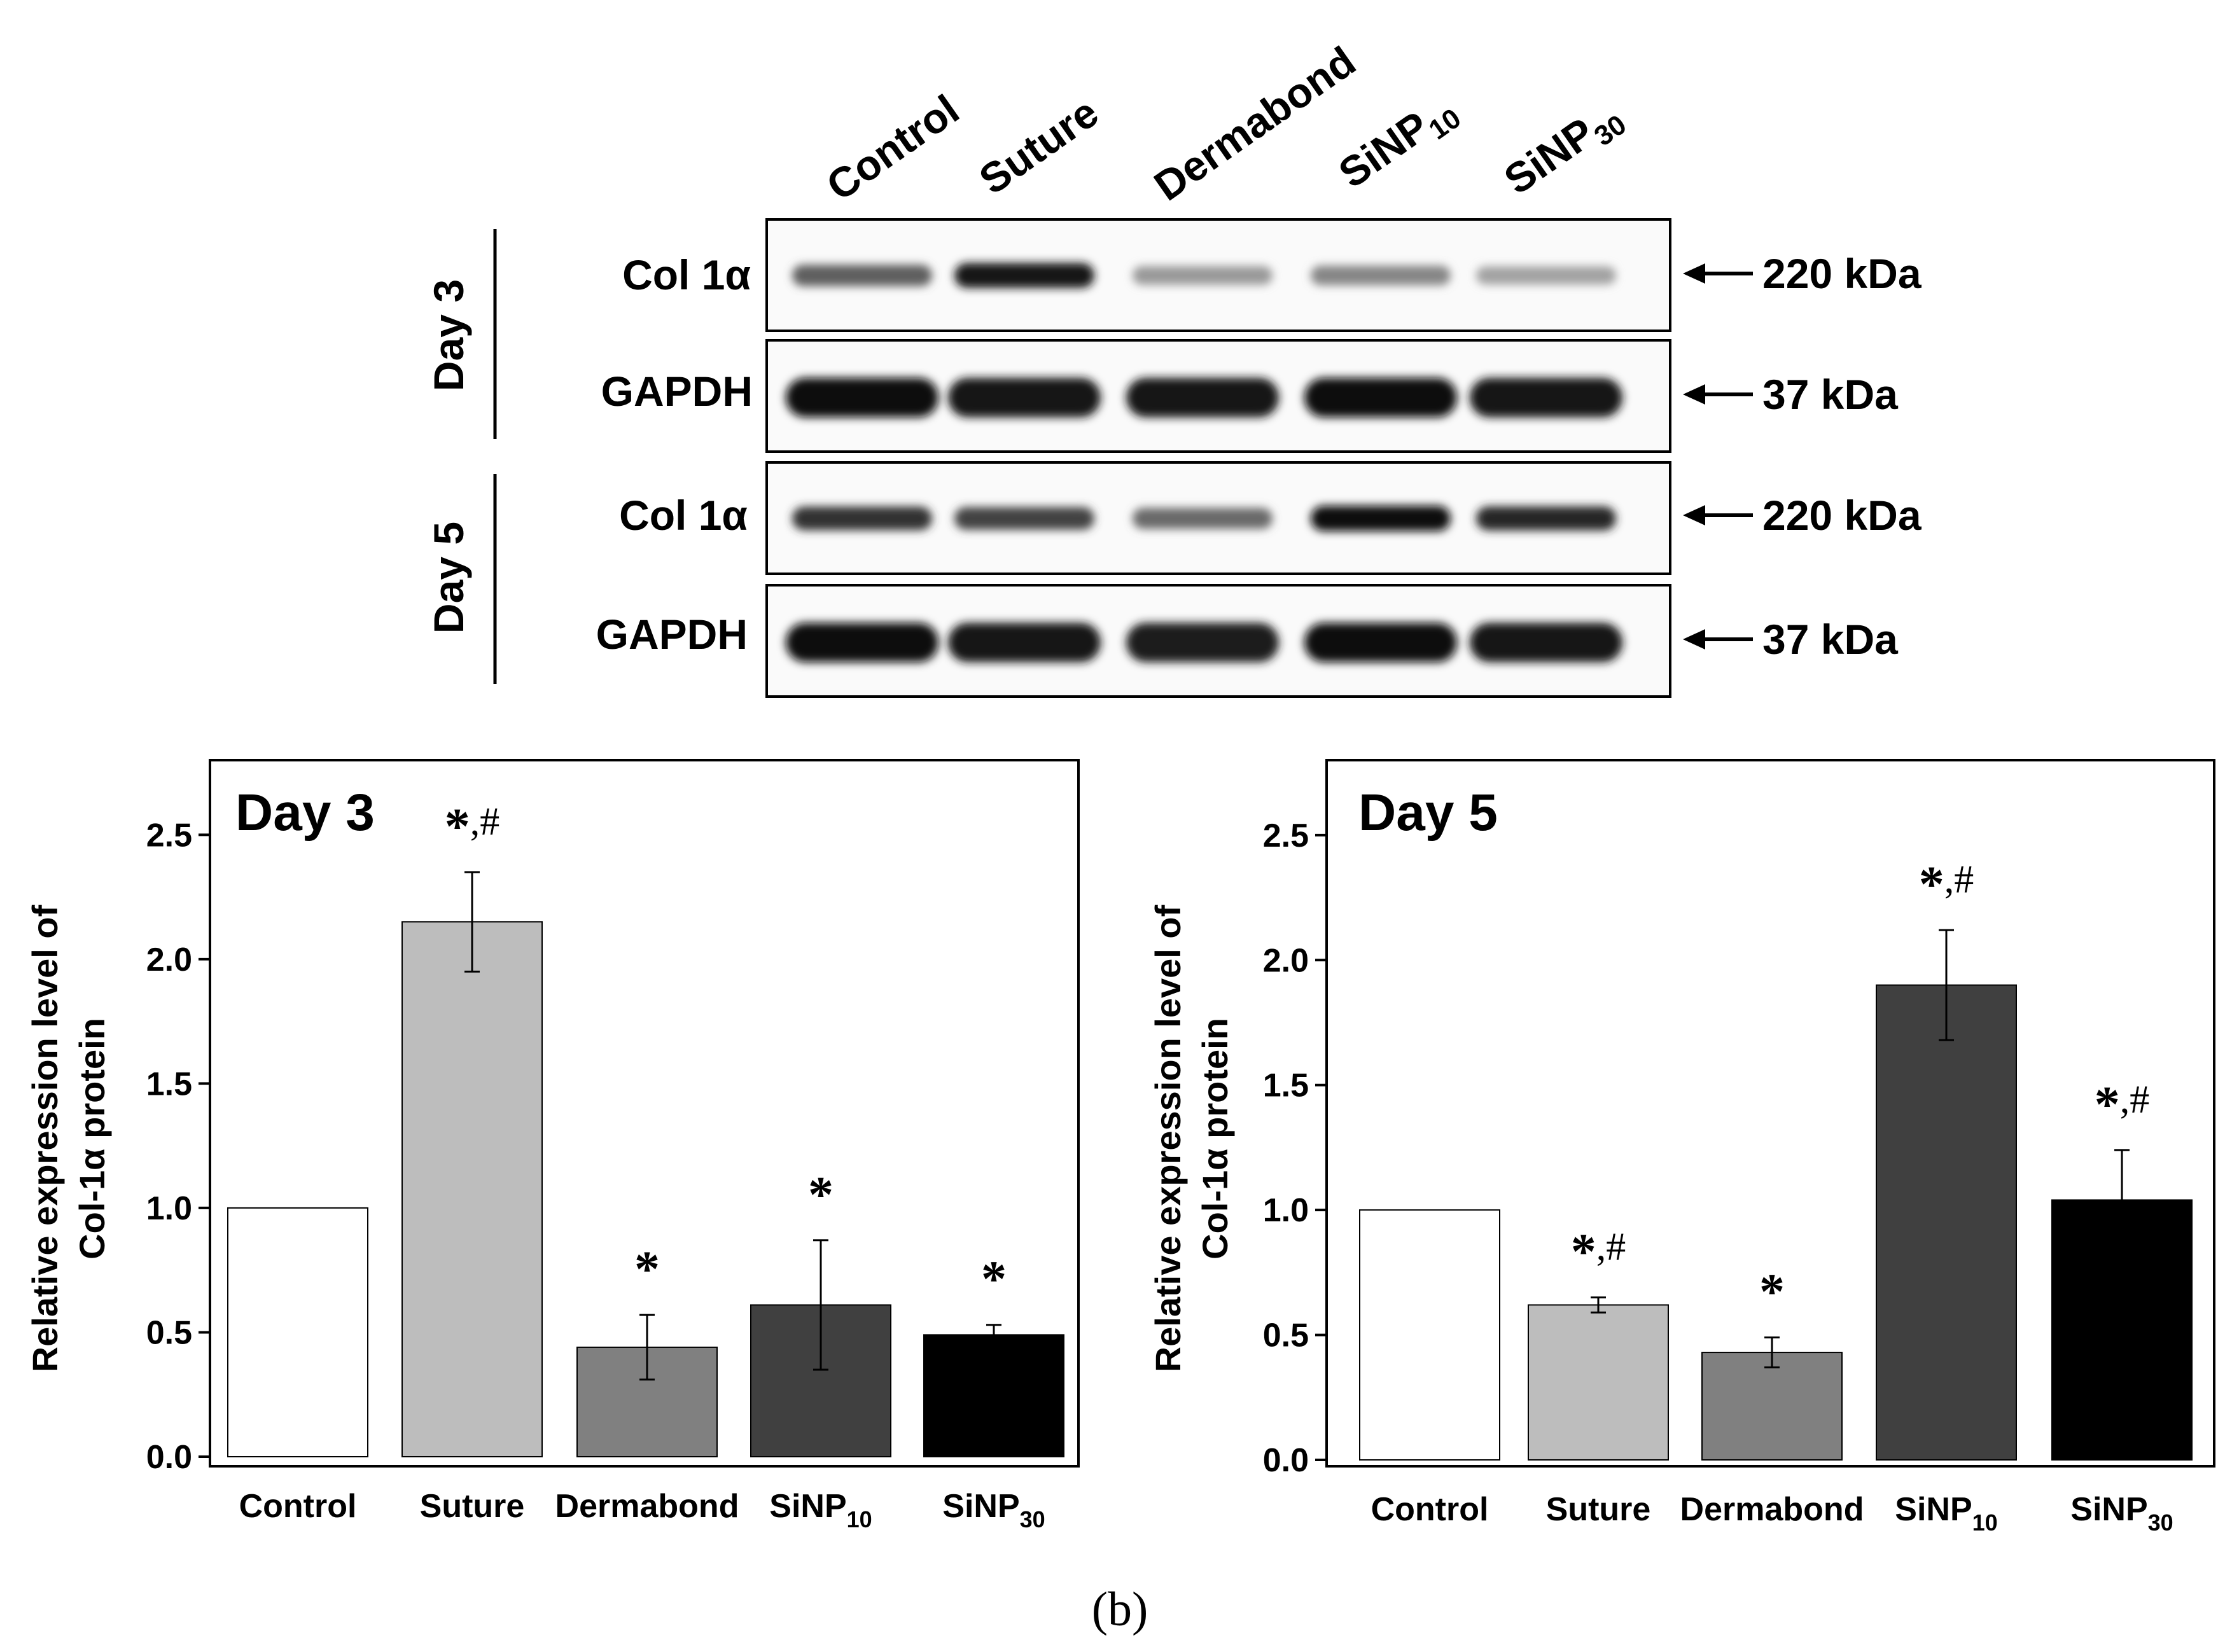  I want to click on blot-strip-day3-col1a, so click(1218, 275).